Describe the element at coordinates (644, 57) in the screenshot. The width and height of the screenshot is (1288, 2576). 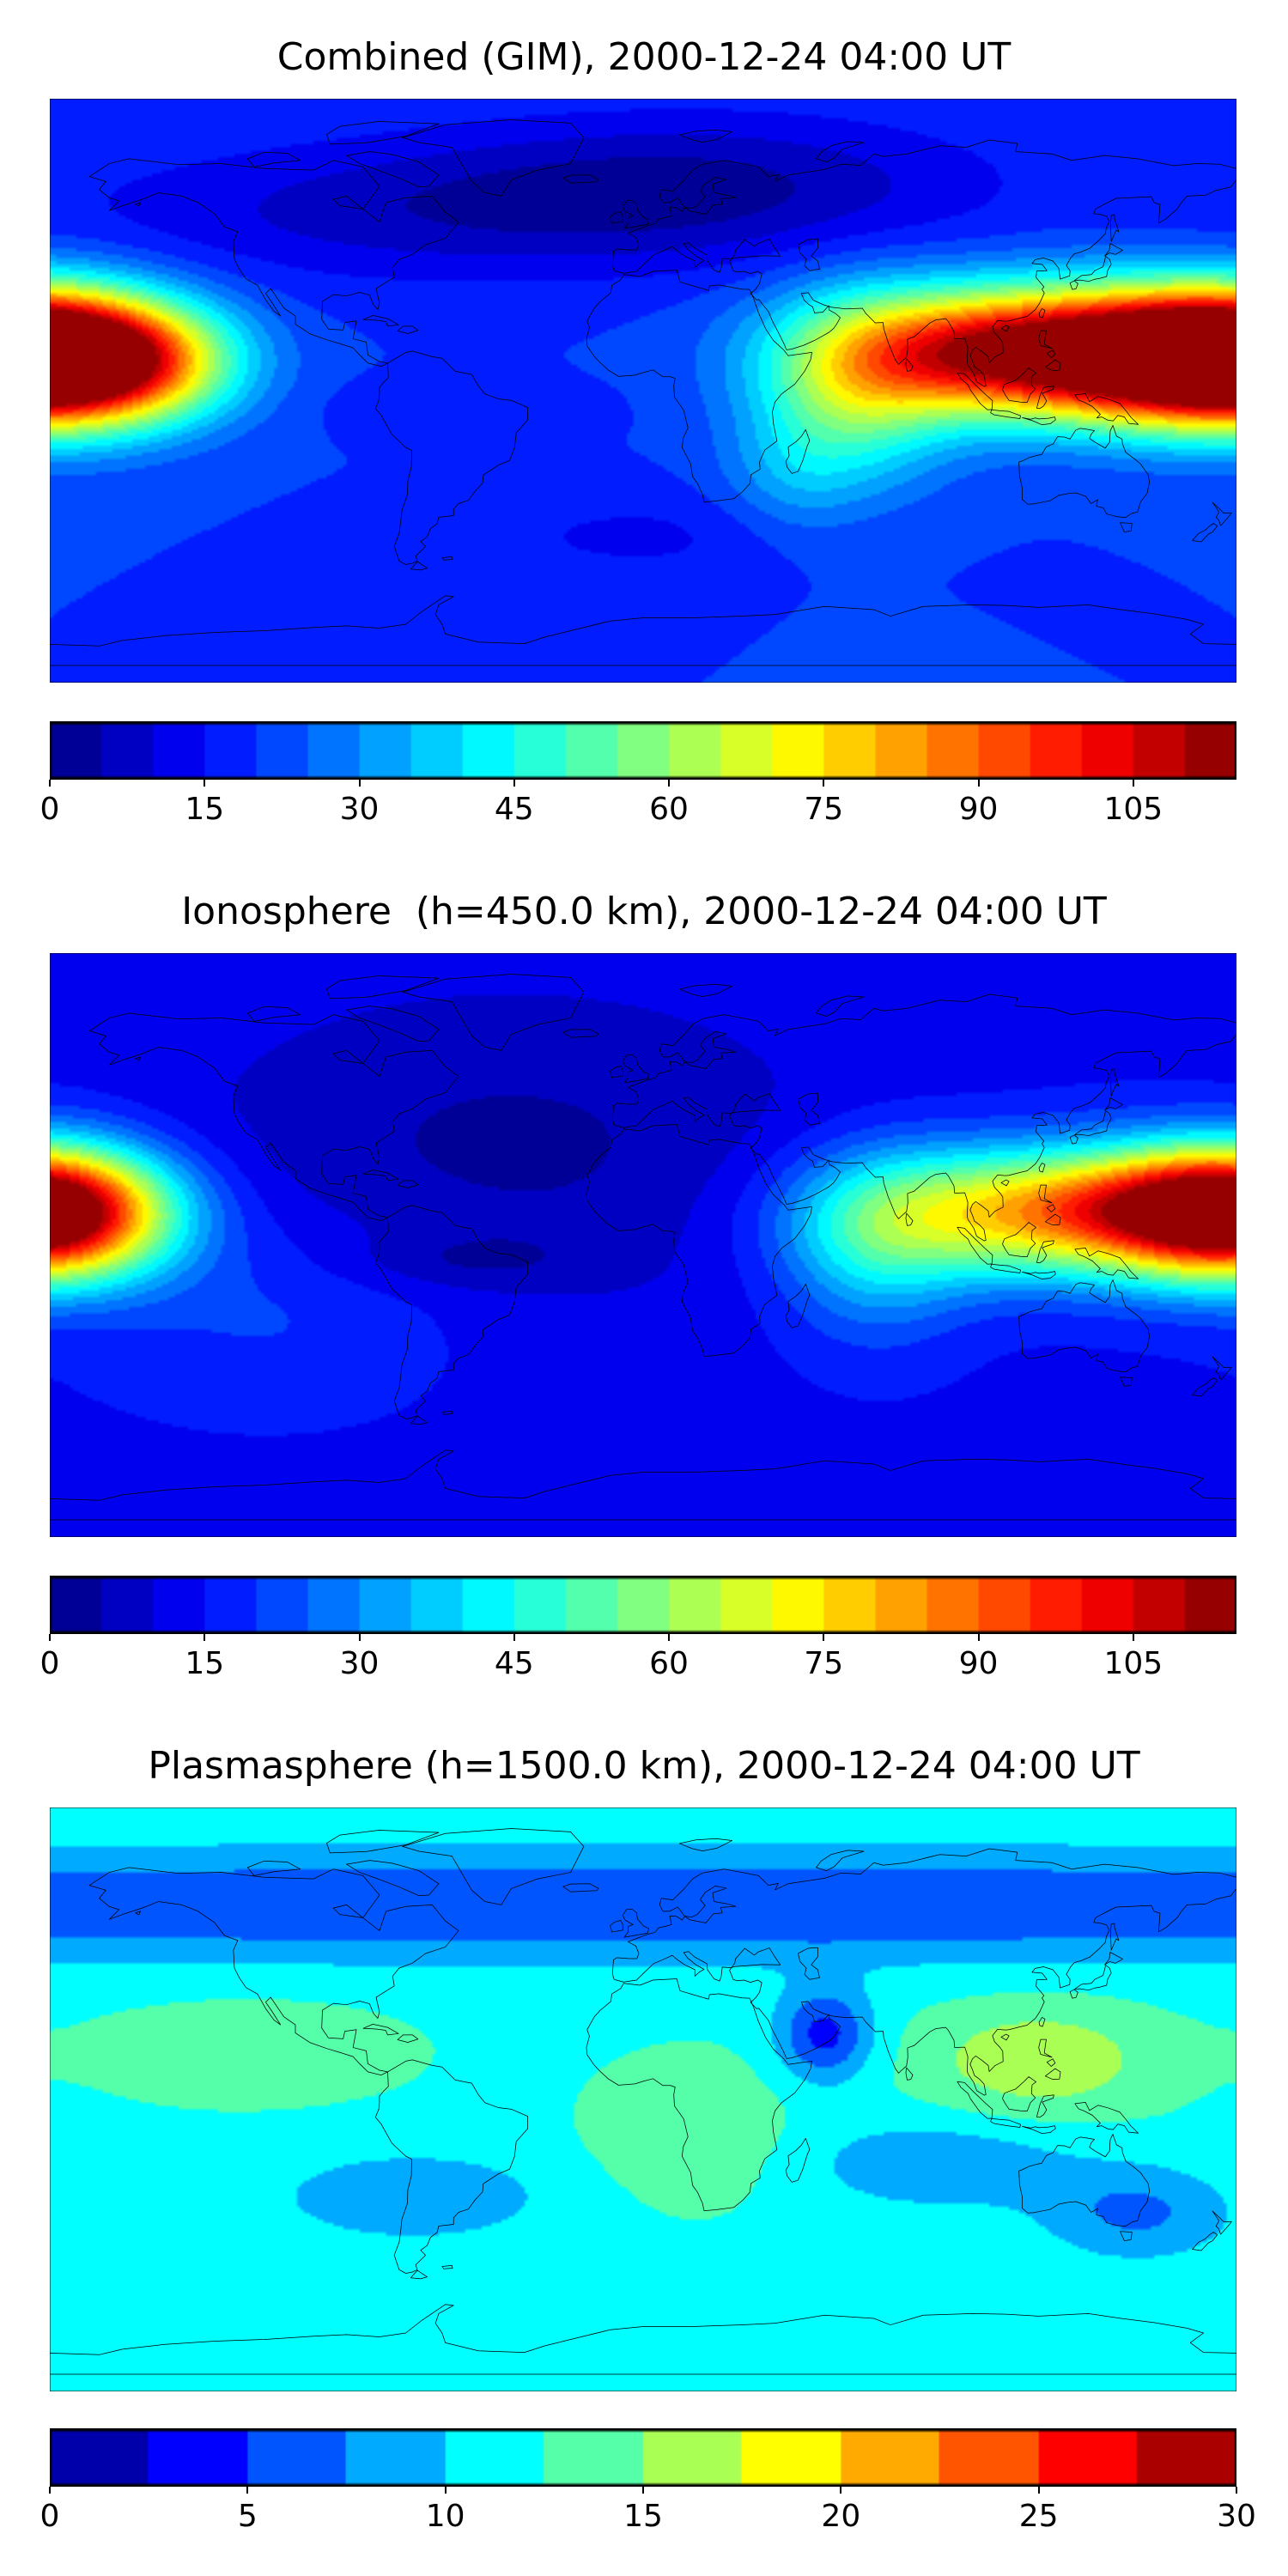
I see `map-title-combined: Combined (GIM), 2000-12-24 04:00 UT` at that location.